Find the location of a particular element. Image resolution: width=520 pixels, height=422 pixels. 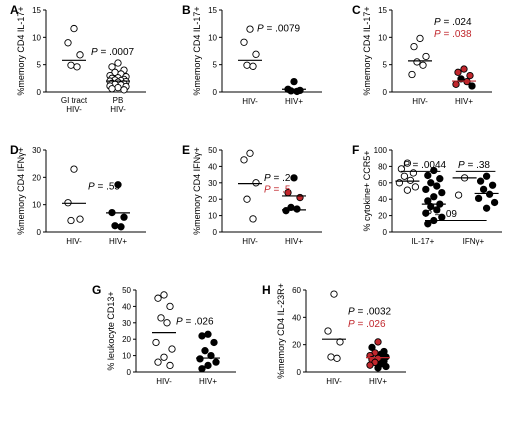

y-tick-label: 10 is located at coordinates (126, 356).